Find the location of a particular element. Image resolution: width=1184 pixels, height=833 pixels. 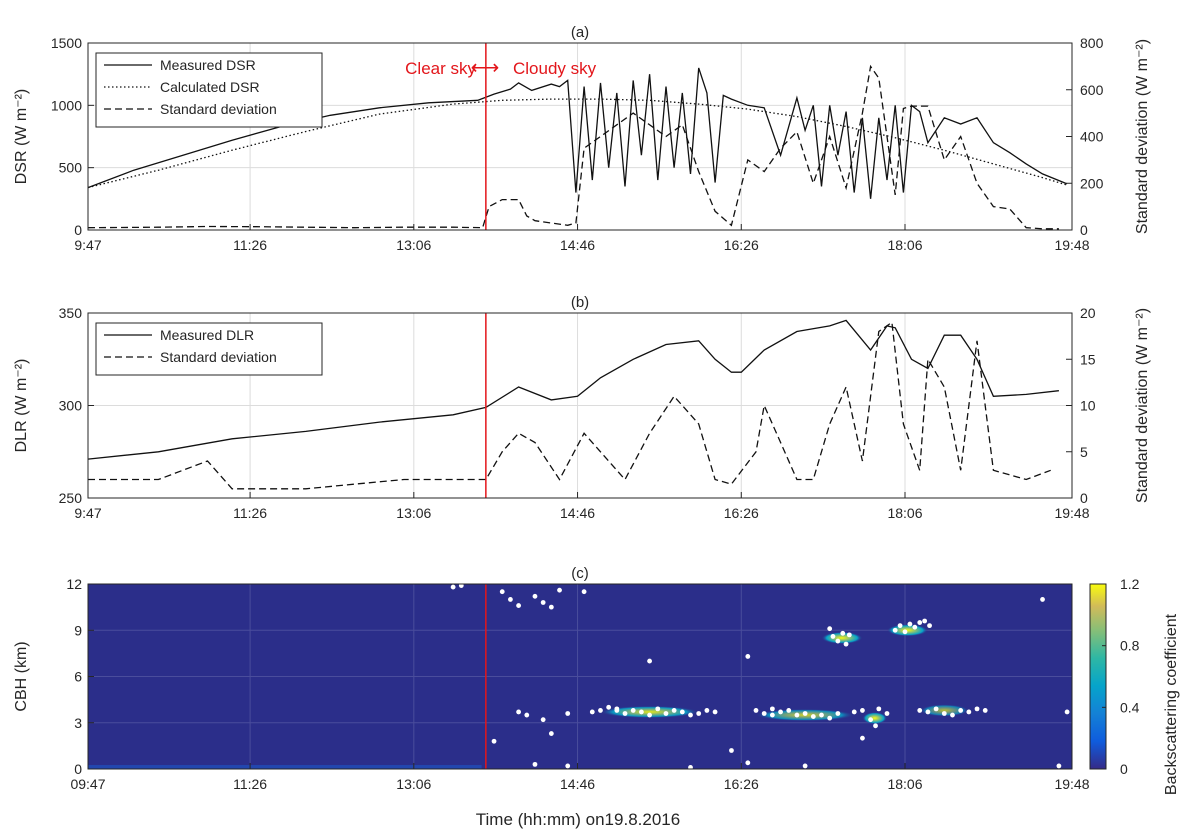

clear-sky-label: Clear sky is located at coordinates (440, 68).